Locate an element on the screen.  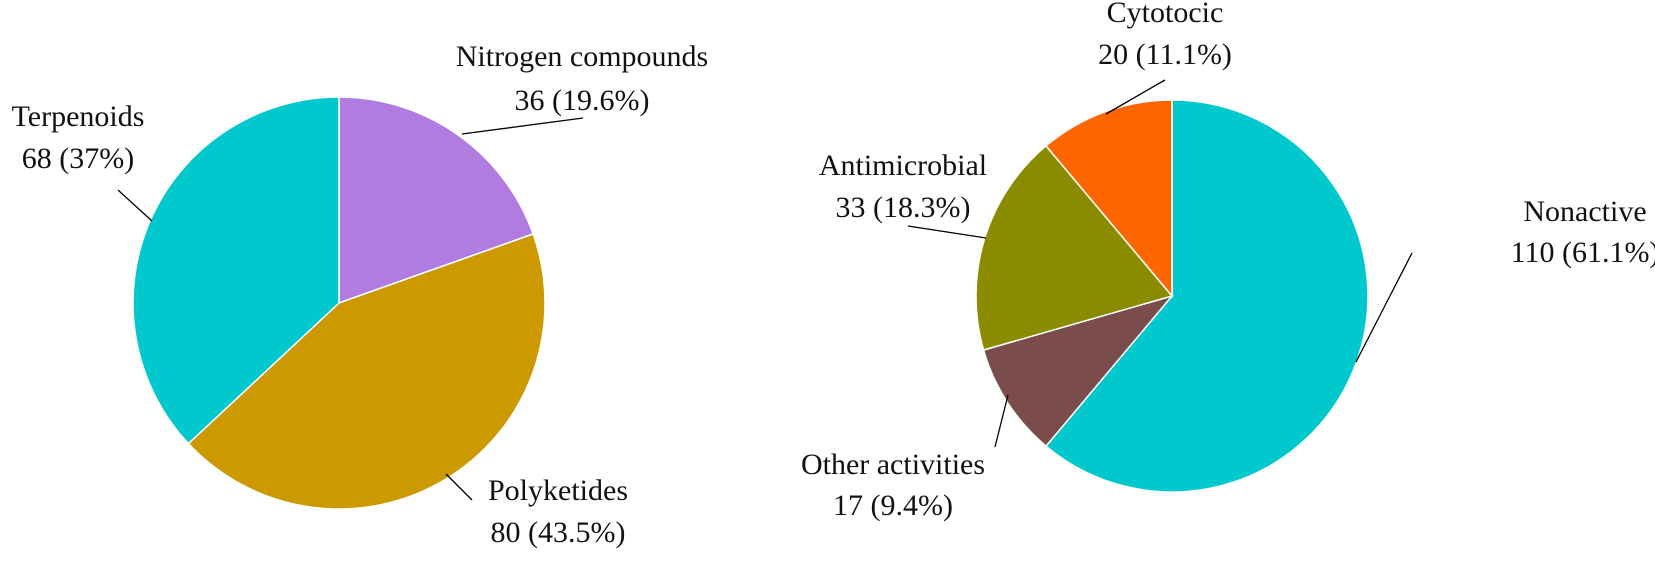
leader-line-nitrogen-compounds is located at coordinates (522, 126).